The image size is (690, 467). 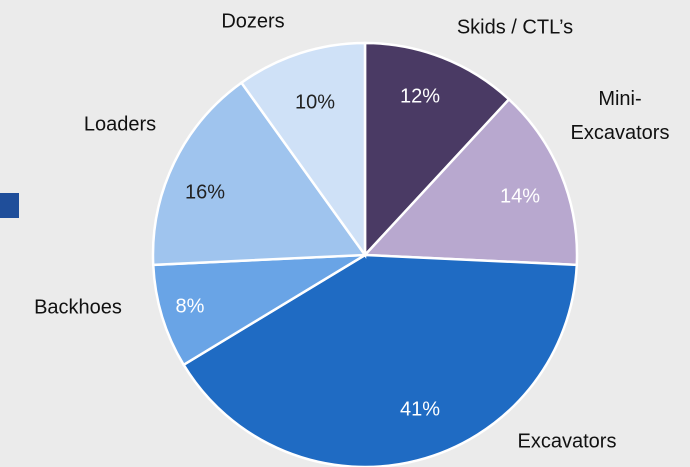 What do you see at coordinates (78, 307) in the screenshot?
I see `category-label: Backhoes` at bounding box center [78, 307].